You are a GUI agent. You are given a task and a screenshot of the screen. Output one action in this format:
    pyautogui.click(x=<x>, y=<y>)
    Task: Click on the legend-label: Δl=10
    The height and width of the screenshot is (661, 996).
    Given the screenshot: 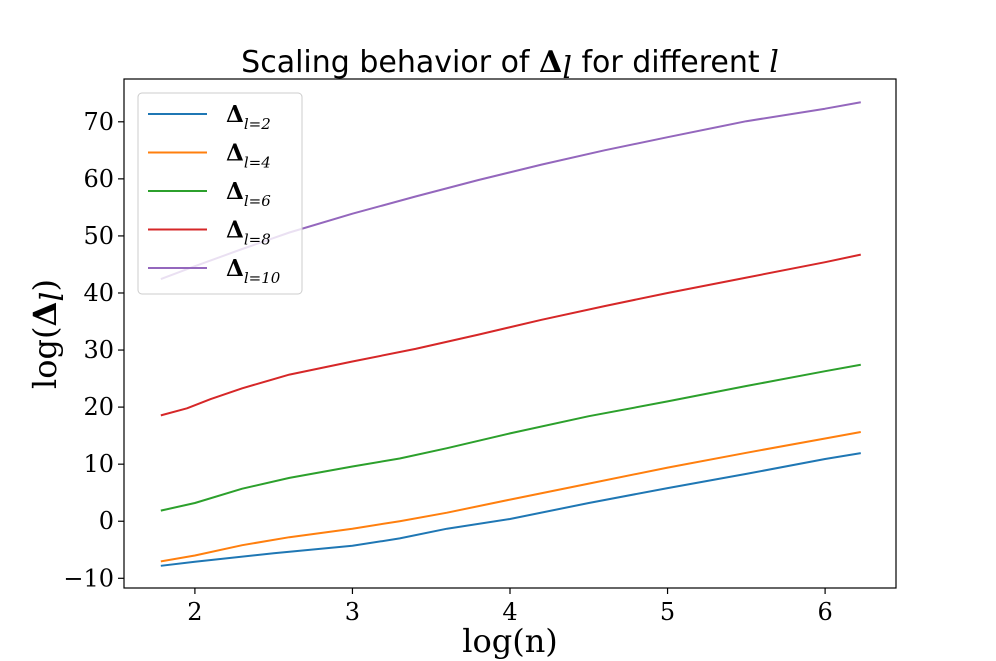 What is the action you would take?
    pyautogui.click(x=253, y=271)
    